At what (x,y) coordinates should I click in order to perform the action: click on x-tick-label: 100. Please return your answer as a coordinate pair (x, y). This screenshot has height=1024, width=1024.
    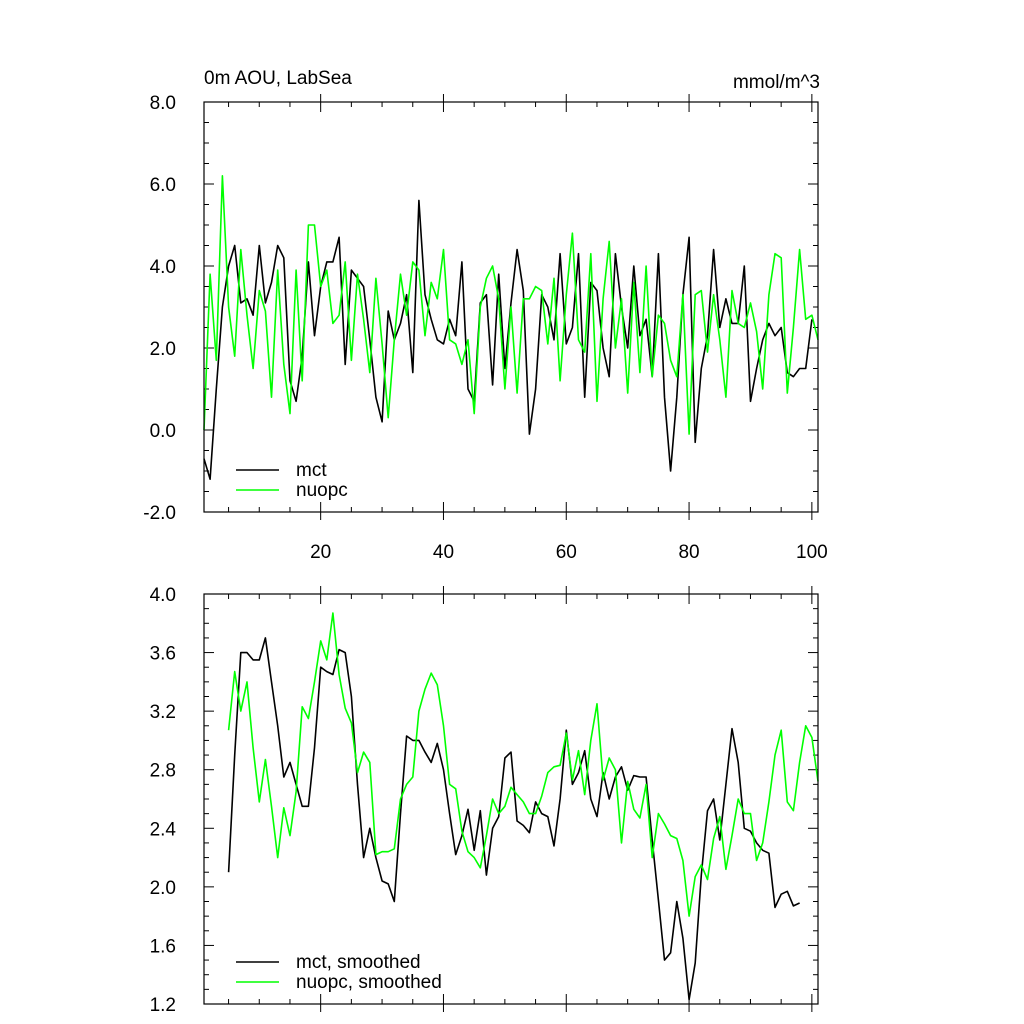
    Looking at the image, I should click on (812, 552).